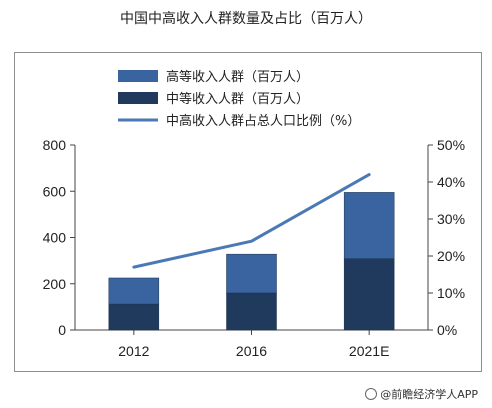 The image size is (492, 408). I want to click on right-tick-label: 40%, so click(451, 182).